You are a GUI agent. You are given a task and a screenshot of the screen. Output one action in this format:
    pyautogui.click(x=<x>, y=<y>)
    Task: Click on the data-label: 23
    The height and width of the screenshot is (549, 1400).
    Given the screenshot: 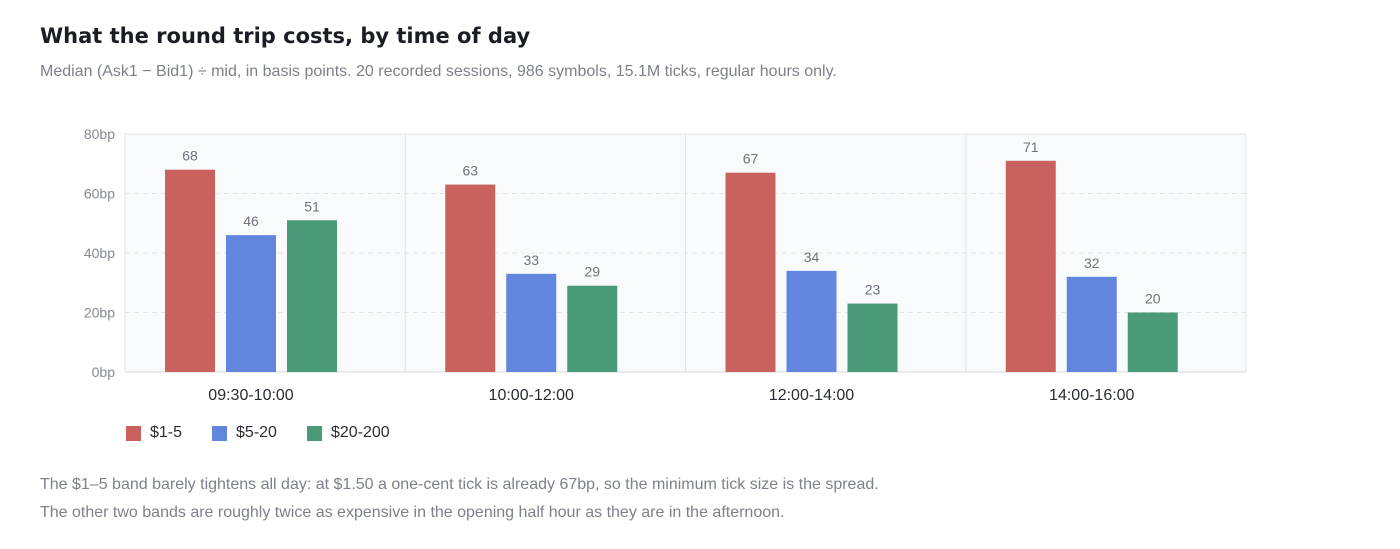 What is the action you would take?
    pyautogui.click(x=873, y=290)
    